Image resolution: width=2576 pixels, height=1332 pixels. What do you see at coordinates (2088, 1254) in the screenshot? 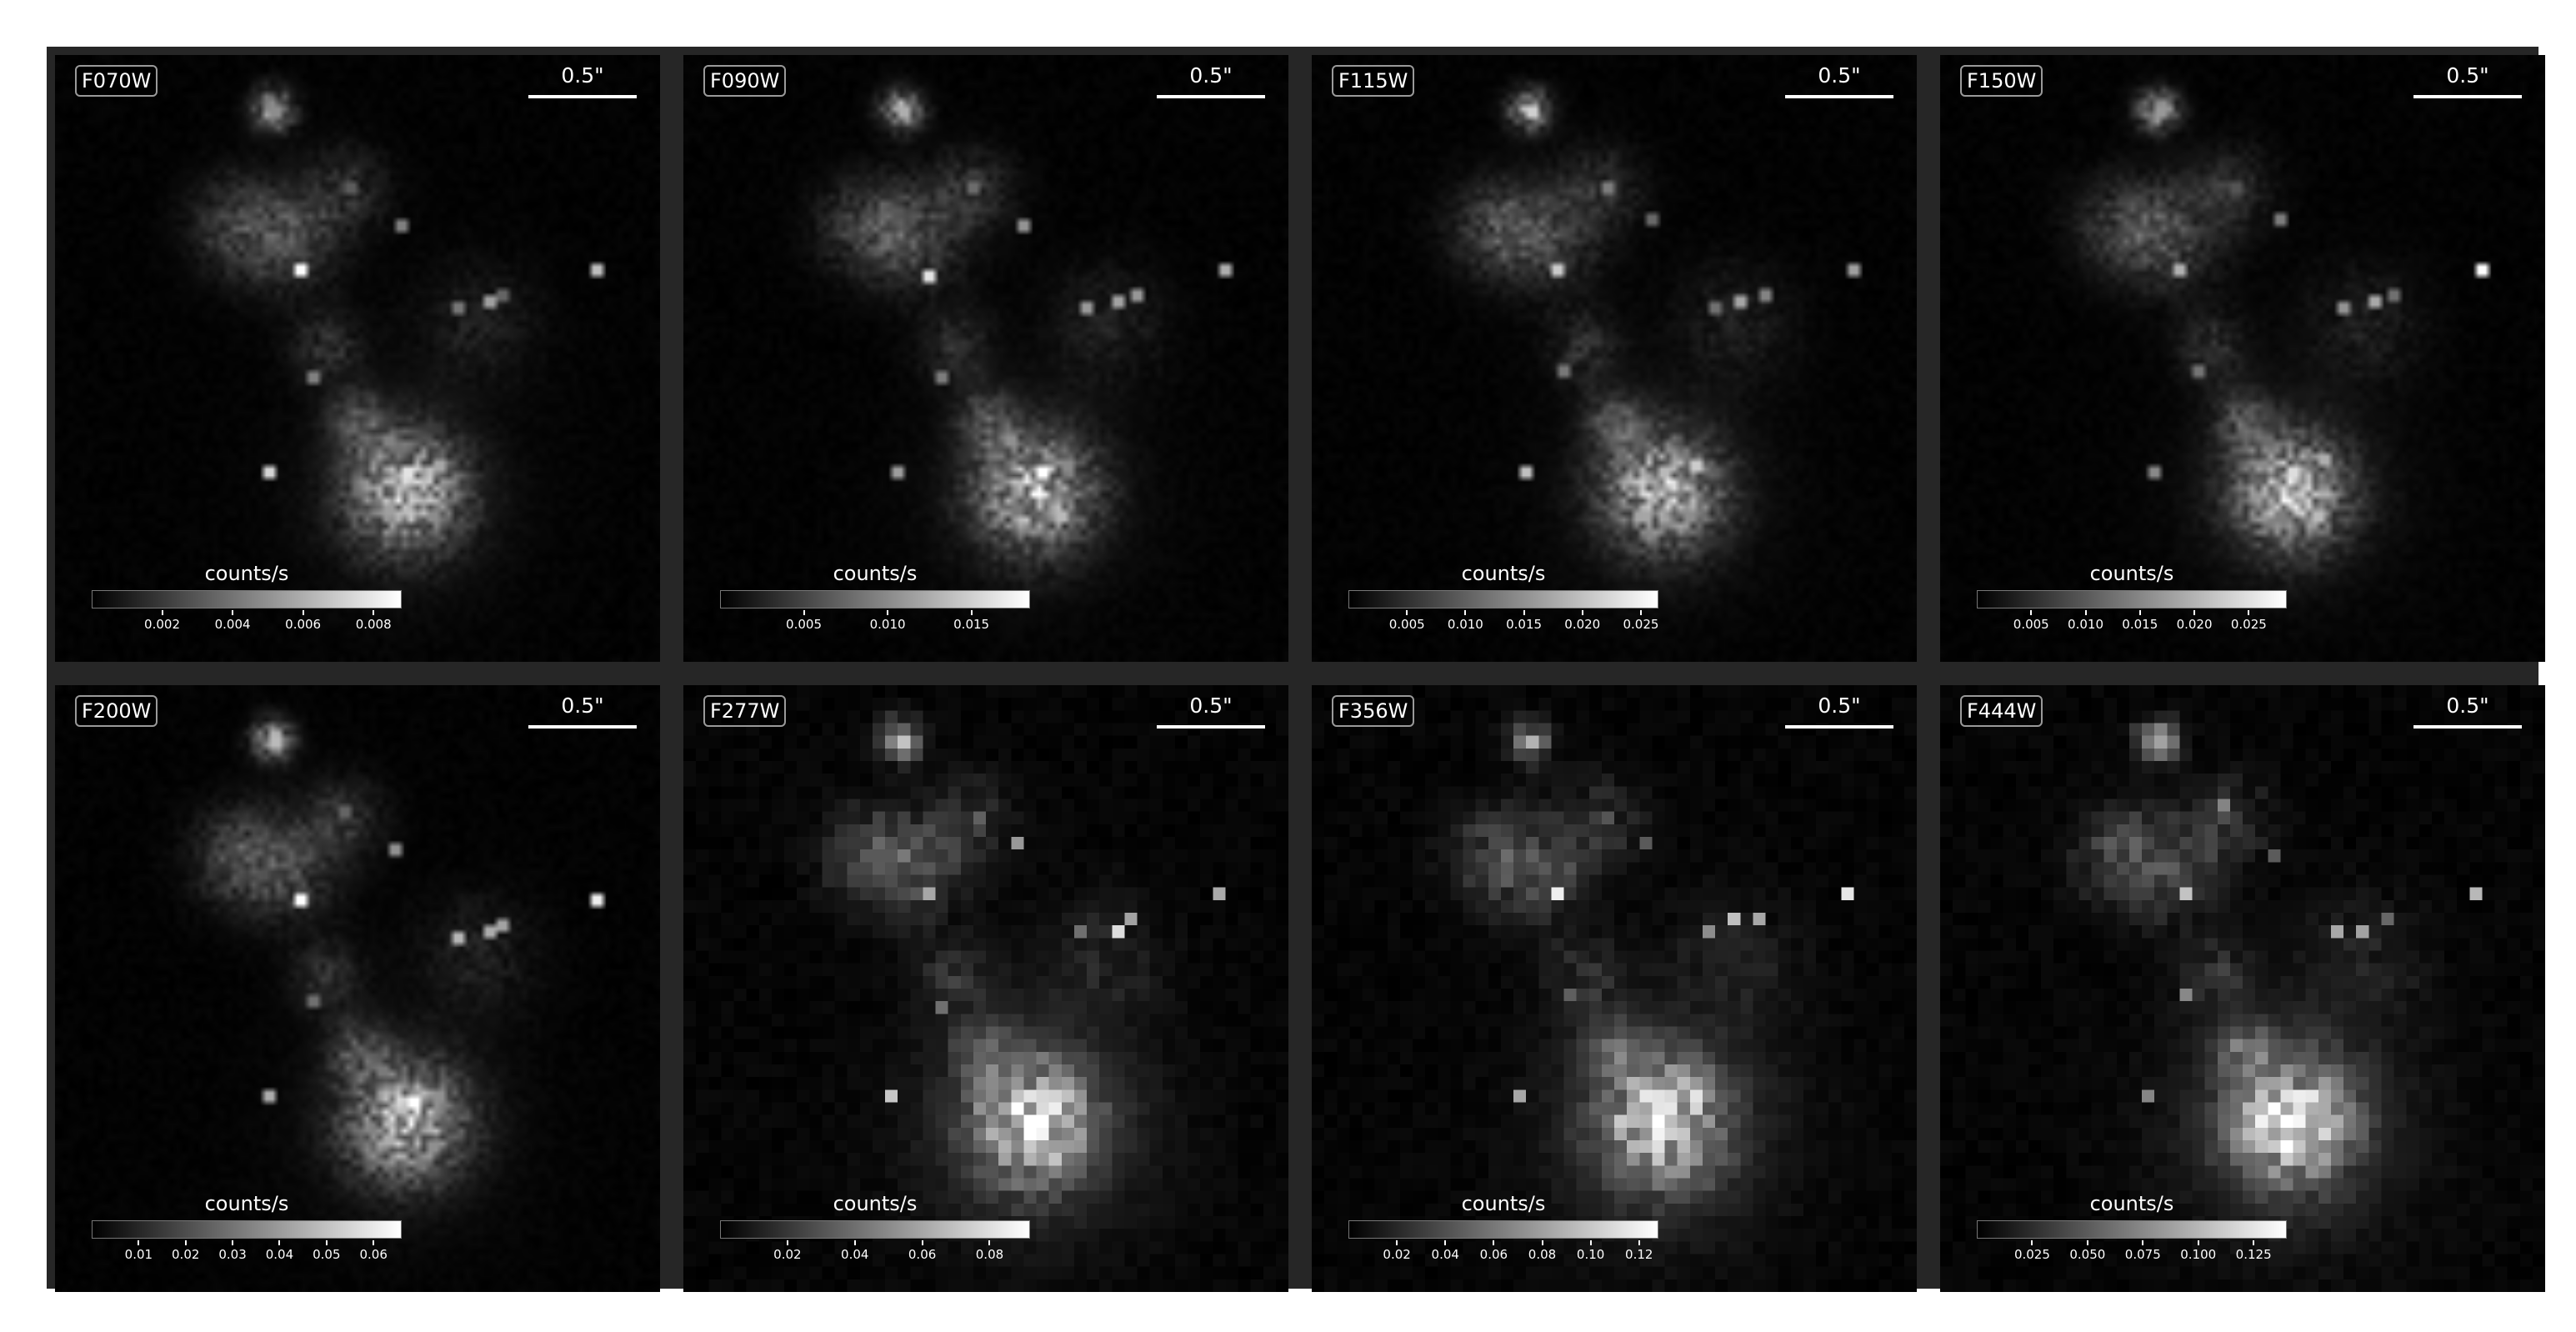
I see `colorbar-tick-label: 0.050` at bounding box center [2088, 1254].